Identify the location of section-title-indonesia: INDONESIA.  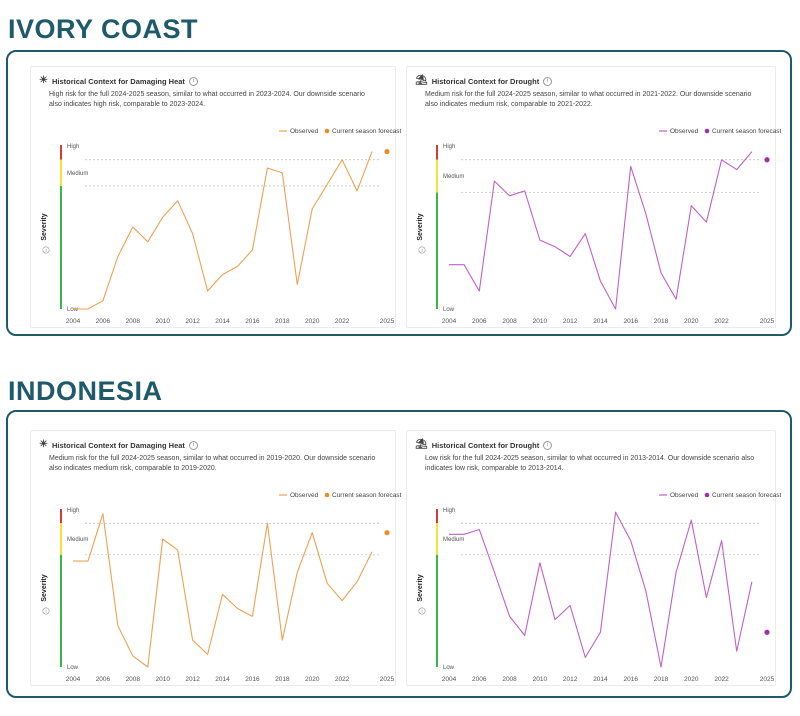
(85, 391).